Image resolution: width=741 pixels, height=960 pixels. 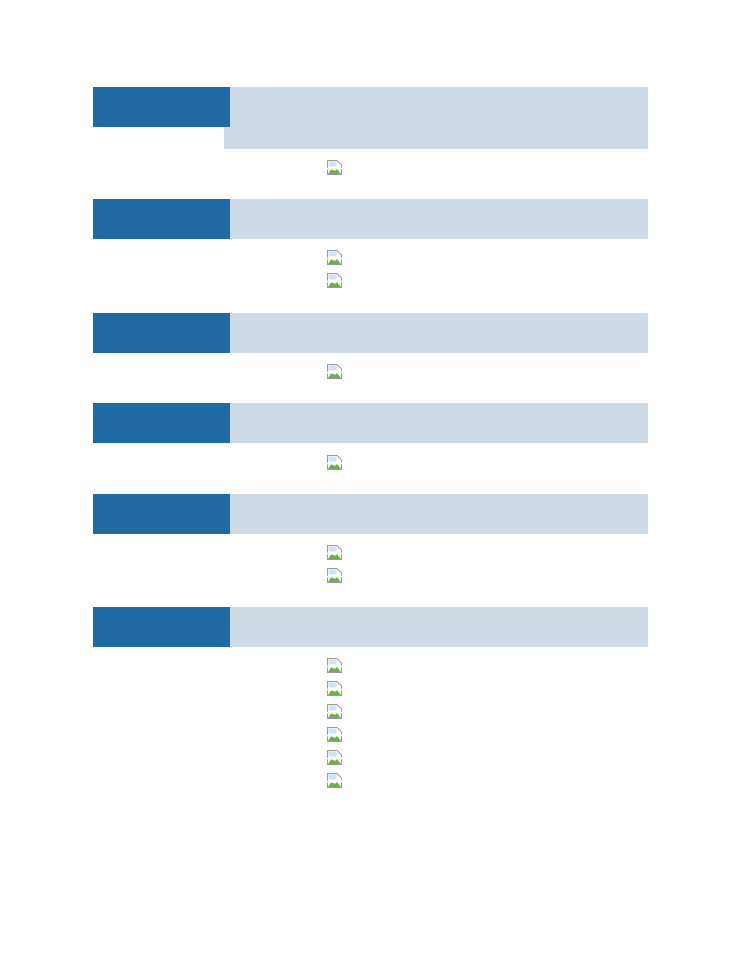 I want to click on section-2-image-list, so click(x=336, y=272).